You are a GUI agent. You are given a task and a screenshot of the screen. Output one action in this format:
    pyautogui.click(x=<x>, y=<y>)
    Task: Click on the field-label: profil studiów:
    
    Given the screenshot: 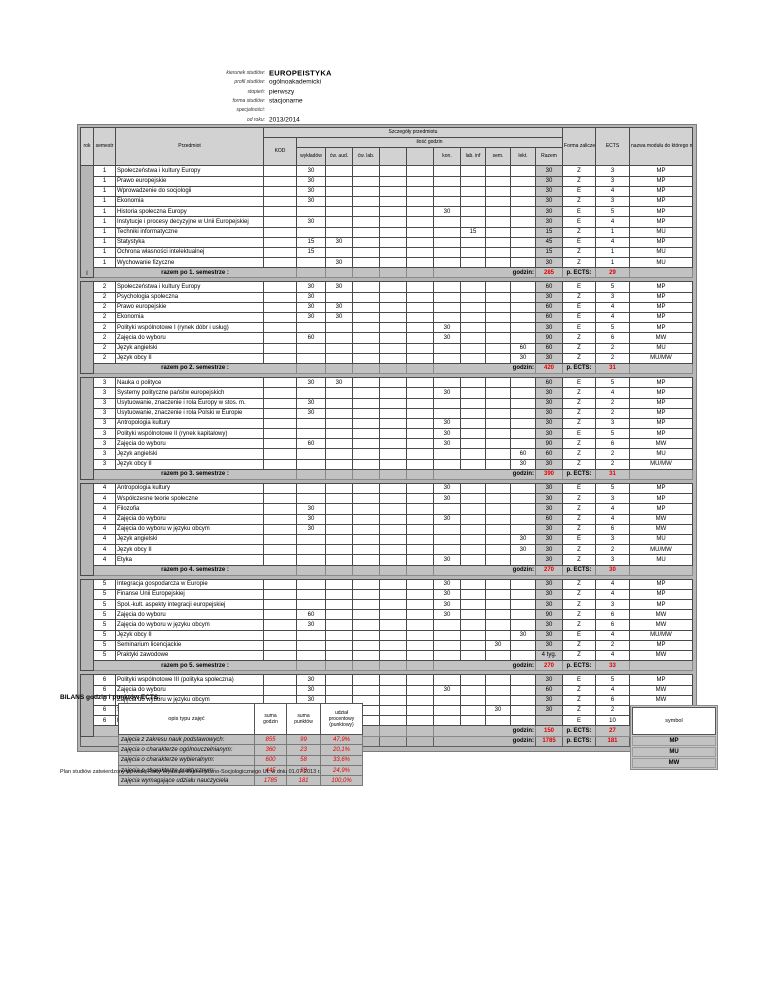 What is the action you would take?
    pyautogui.click(x=249, y=82)
    